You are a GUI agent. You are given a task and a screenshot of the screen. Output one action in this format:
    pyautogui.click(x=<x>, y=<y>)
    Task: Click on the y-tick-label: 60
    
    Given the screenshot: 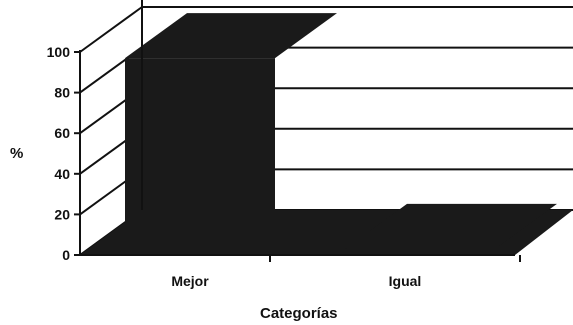 What is the action you would take?
    pyautogui.click(x=62, y=133)
    